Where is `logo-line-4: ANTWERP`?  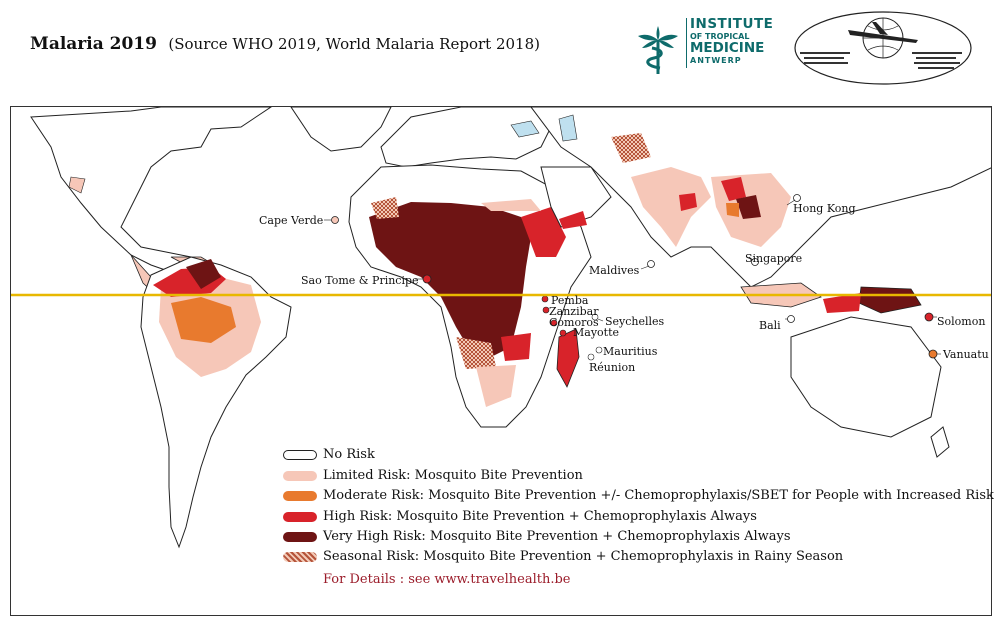
logo-line-4: ANTWERP is located at coordinates (716, 60).